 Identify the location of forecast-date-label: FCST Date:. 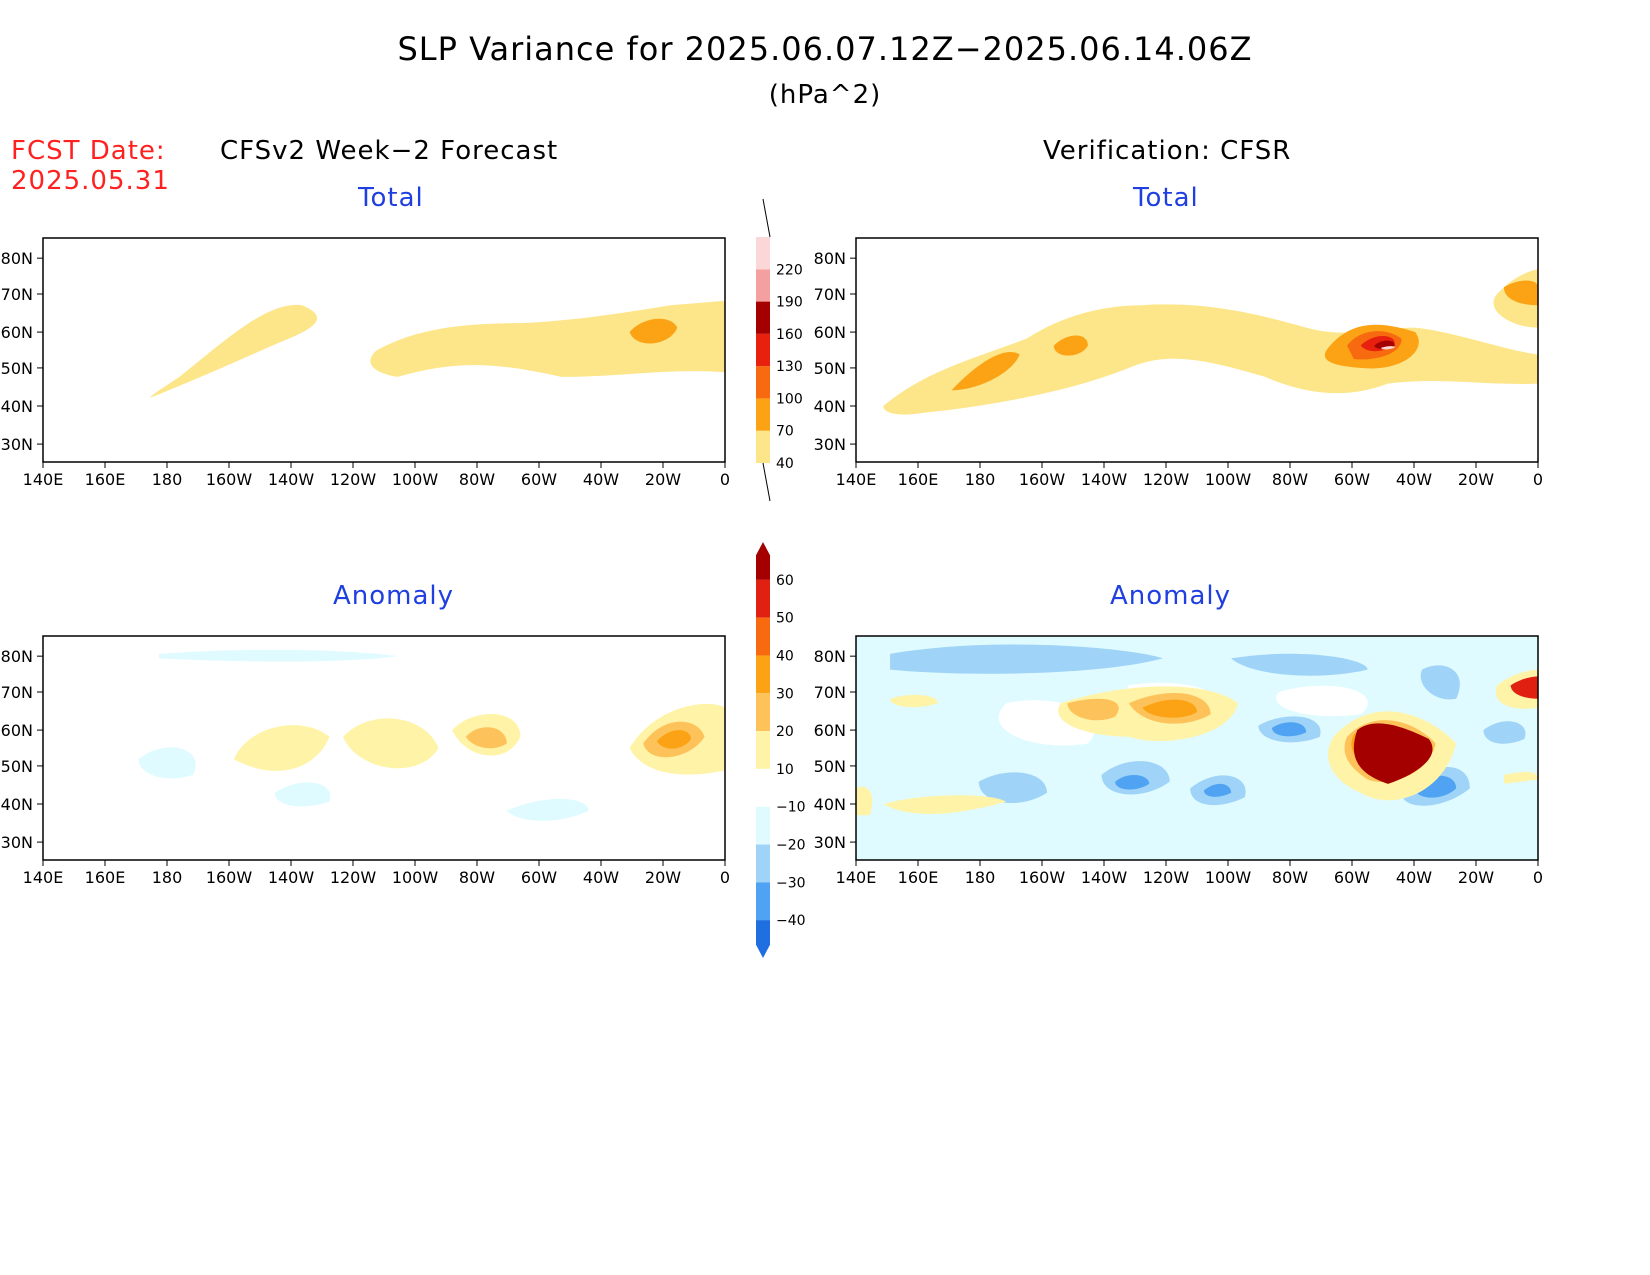
(88, 151).